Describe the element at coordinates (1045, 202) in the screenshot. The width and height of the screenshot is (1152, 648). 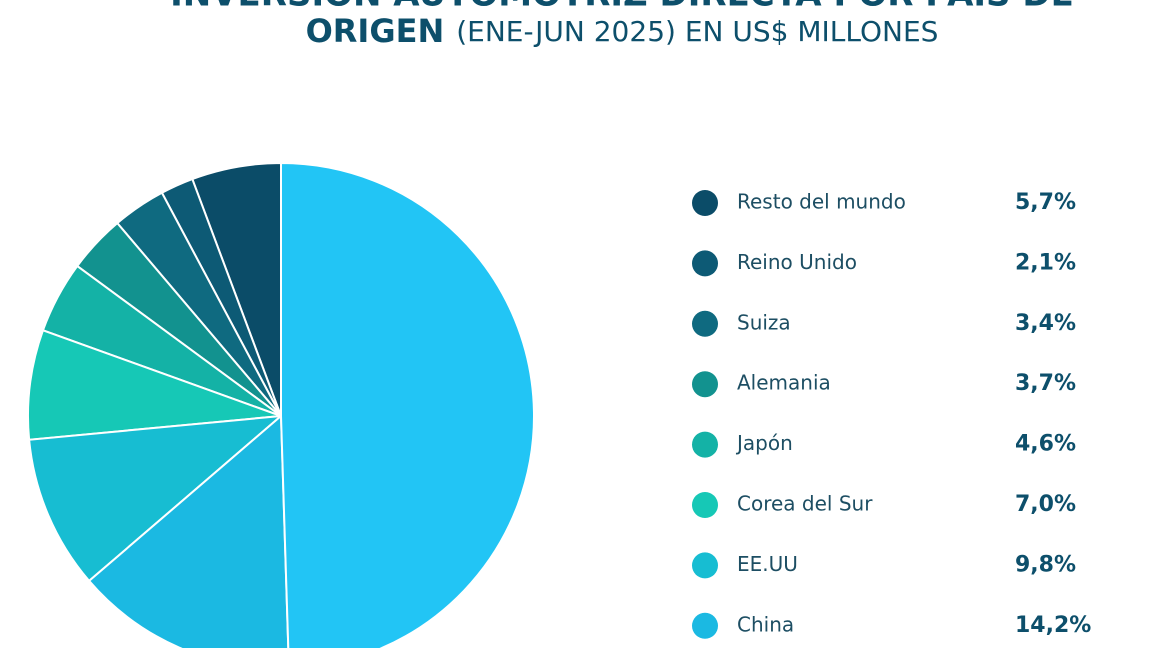
I see `value-label: 5,7%` at that location.